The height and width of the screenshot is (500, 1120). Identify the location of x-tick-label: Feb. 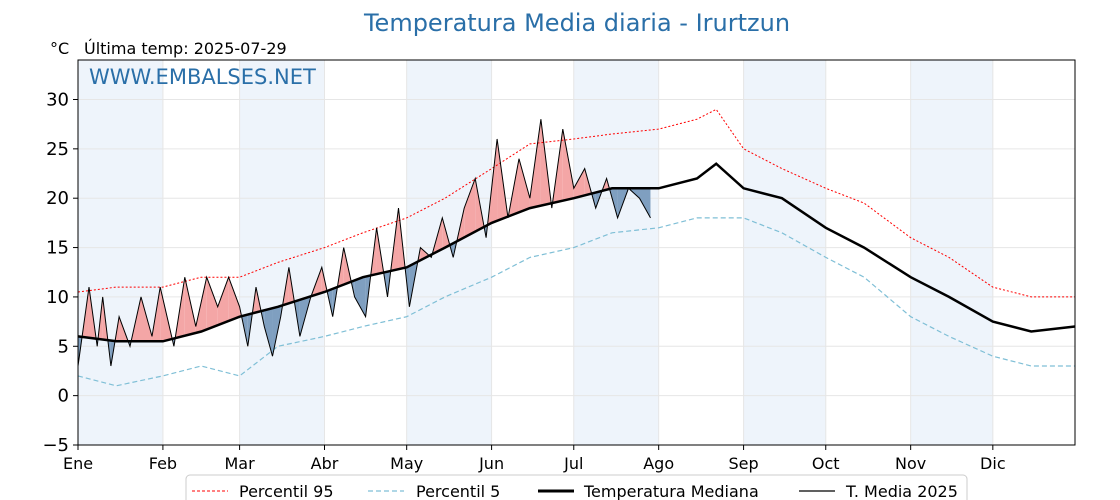
(163, 463).